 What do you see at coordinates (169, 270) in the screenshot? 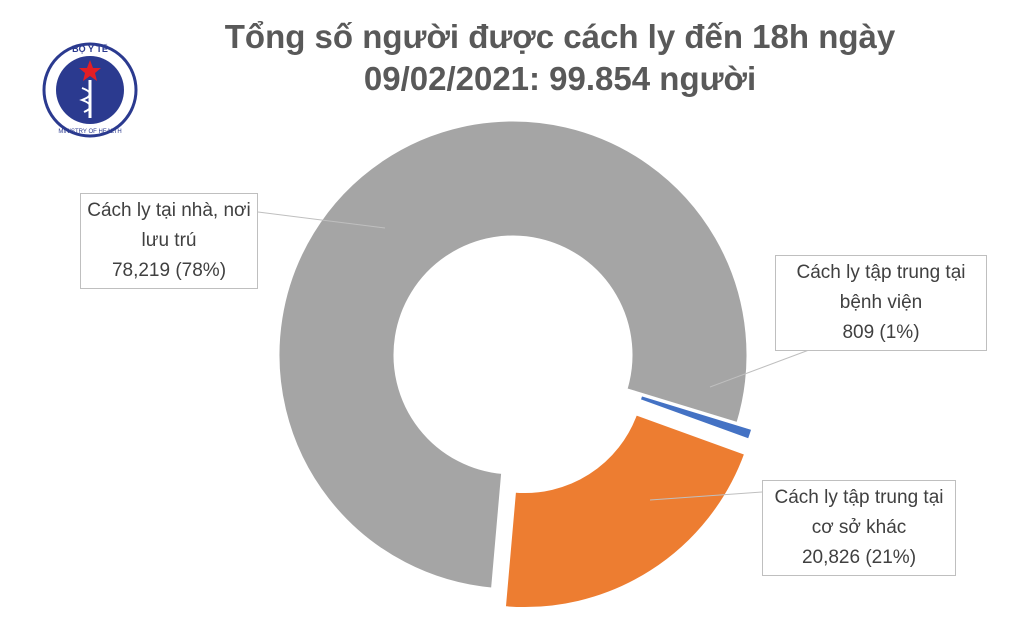
I see `value-label: 78,219 (78%)` at bounding box center [169, 270].